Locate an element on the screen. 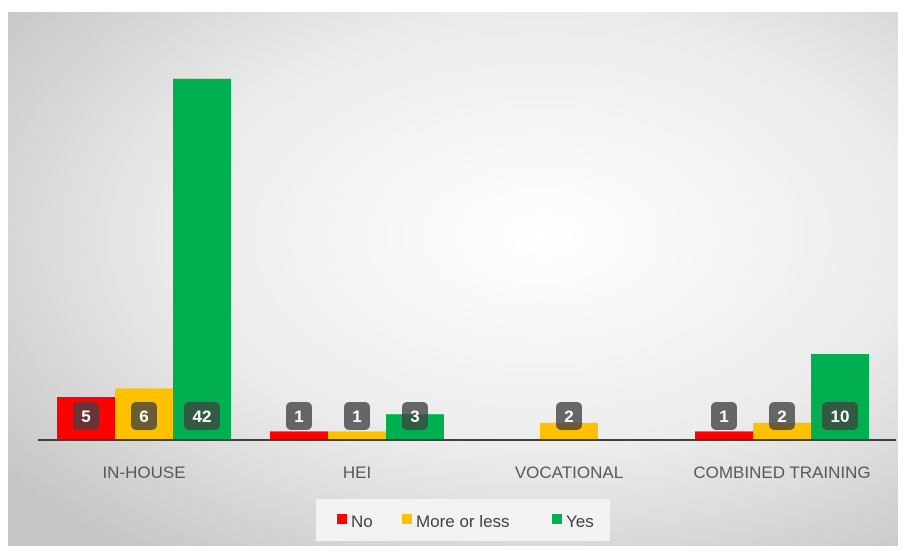 This screenshot has width=906, height=555. data-label-no-combined-training: 1 is located at coordinates (724, 416).